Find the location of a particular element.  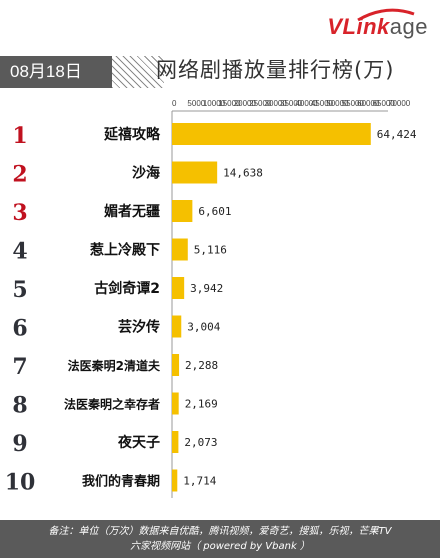

category-label: 夜天子 is located at coordinates (138, 442).